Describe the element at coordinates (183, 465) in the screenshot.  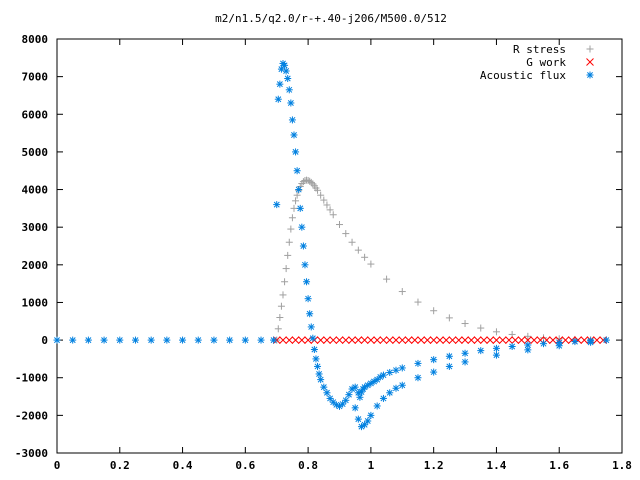
I see `x-tick-label: 0.4` at that location.